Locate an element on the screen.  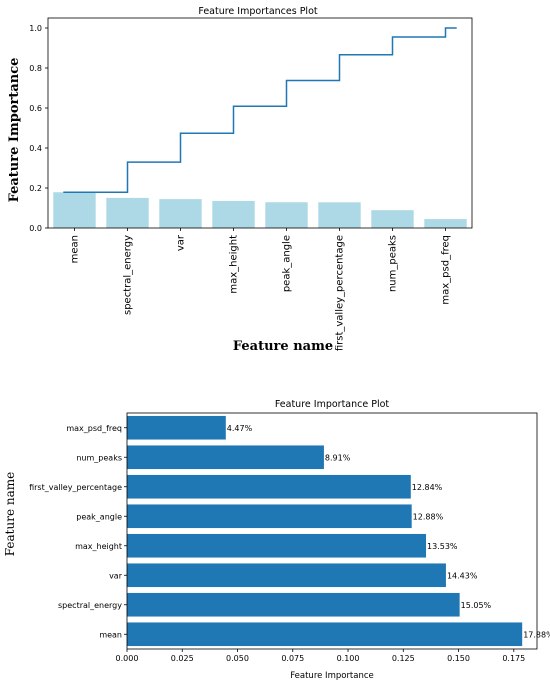
bar-mean is located at coordinates (74, 210).